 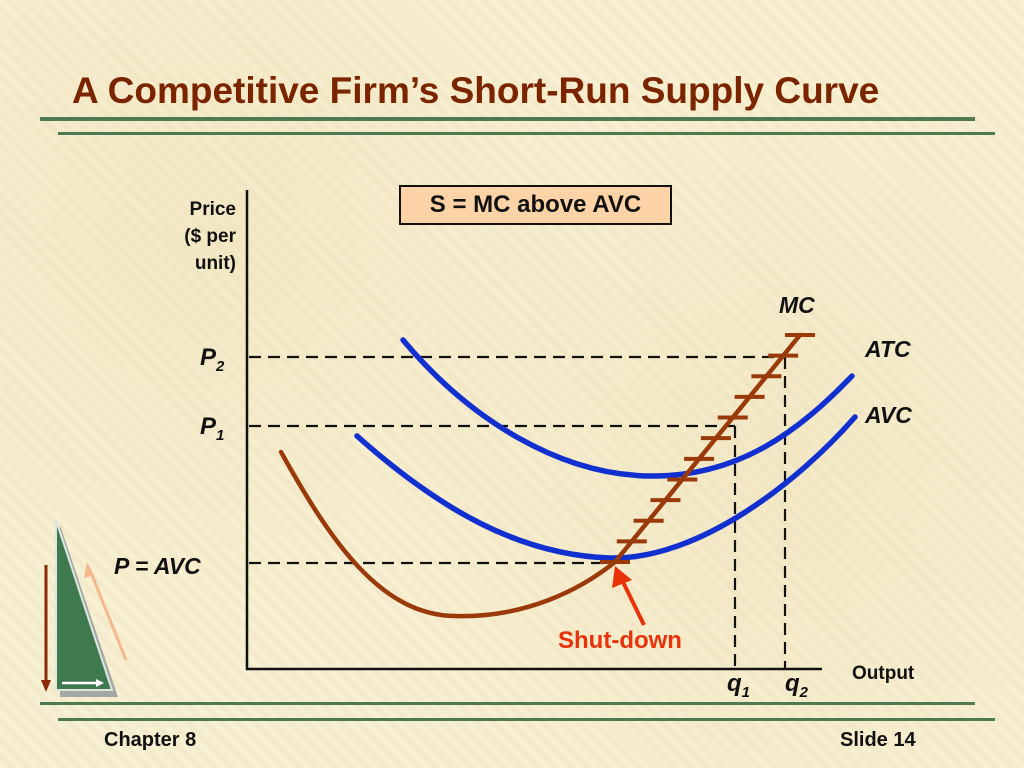 What do you see at coordinates (792, 683) in the screenshot?
I see `q2-label-main: q` at bounding box center [792, 683].